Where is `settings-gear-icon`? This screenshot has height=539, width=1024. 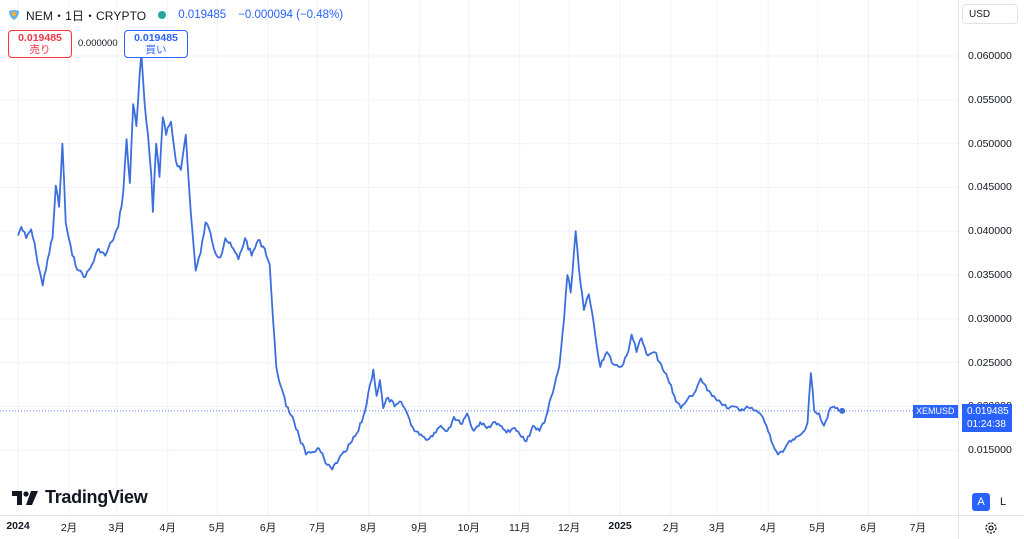
settings-gear-icon is located at coordinates (991, 528).